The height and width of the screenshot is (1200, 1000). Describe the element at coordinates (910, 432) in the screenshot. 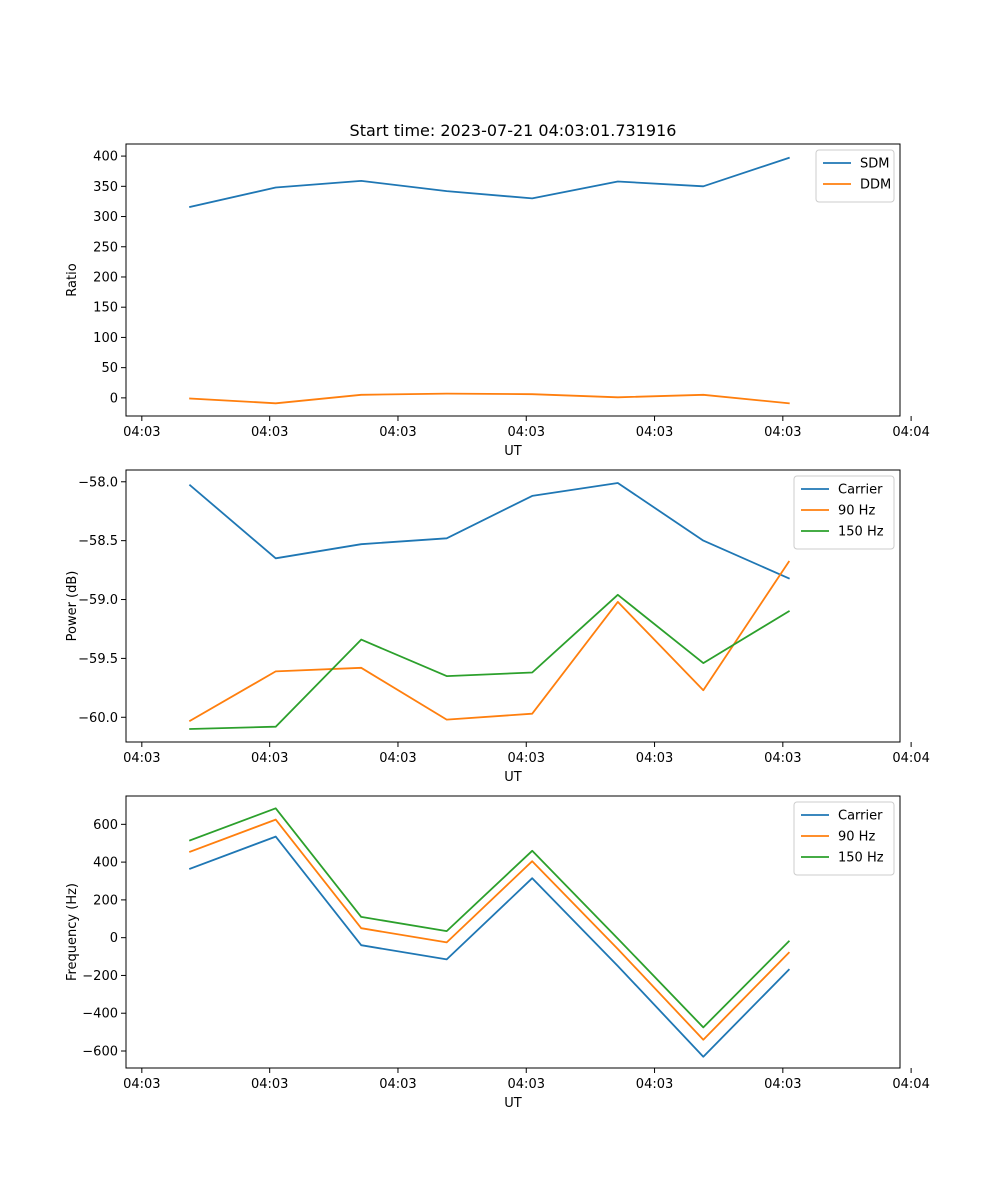

I see `ratio-x-tick-label: 04:04` at that location.